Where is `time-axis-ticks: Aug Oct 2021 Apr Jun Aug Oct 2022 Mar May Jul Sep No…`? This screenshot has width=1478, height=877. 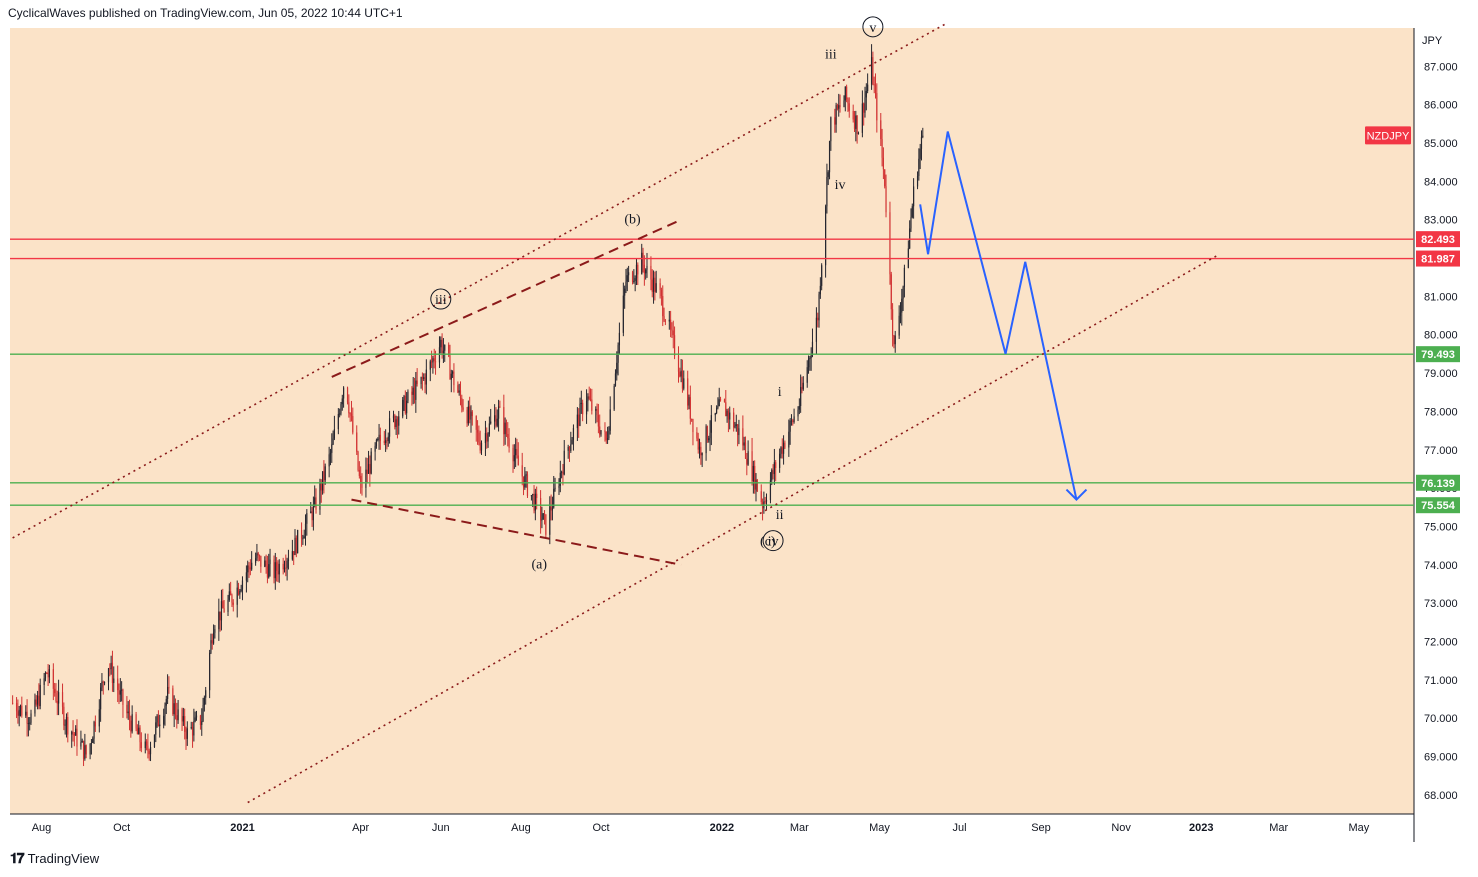 time-axis-ticks: Aug Oct 2021 Apr Jun Aug Oct 2022 Mar May Jul Sep No… is located at coordinates (701, 828).